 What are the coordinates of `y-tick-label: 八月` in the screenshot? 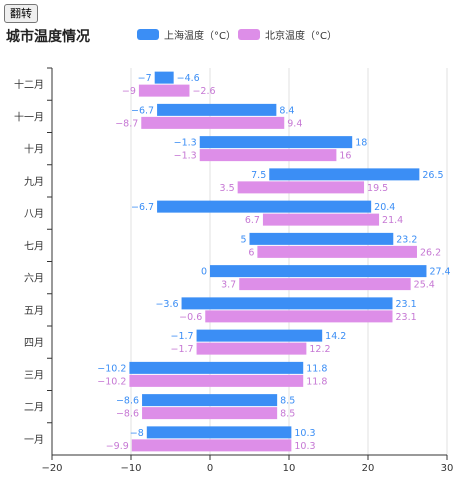 It's located at (34, 214).